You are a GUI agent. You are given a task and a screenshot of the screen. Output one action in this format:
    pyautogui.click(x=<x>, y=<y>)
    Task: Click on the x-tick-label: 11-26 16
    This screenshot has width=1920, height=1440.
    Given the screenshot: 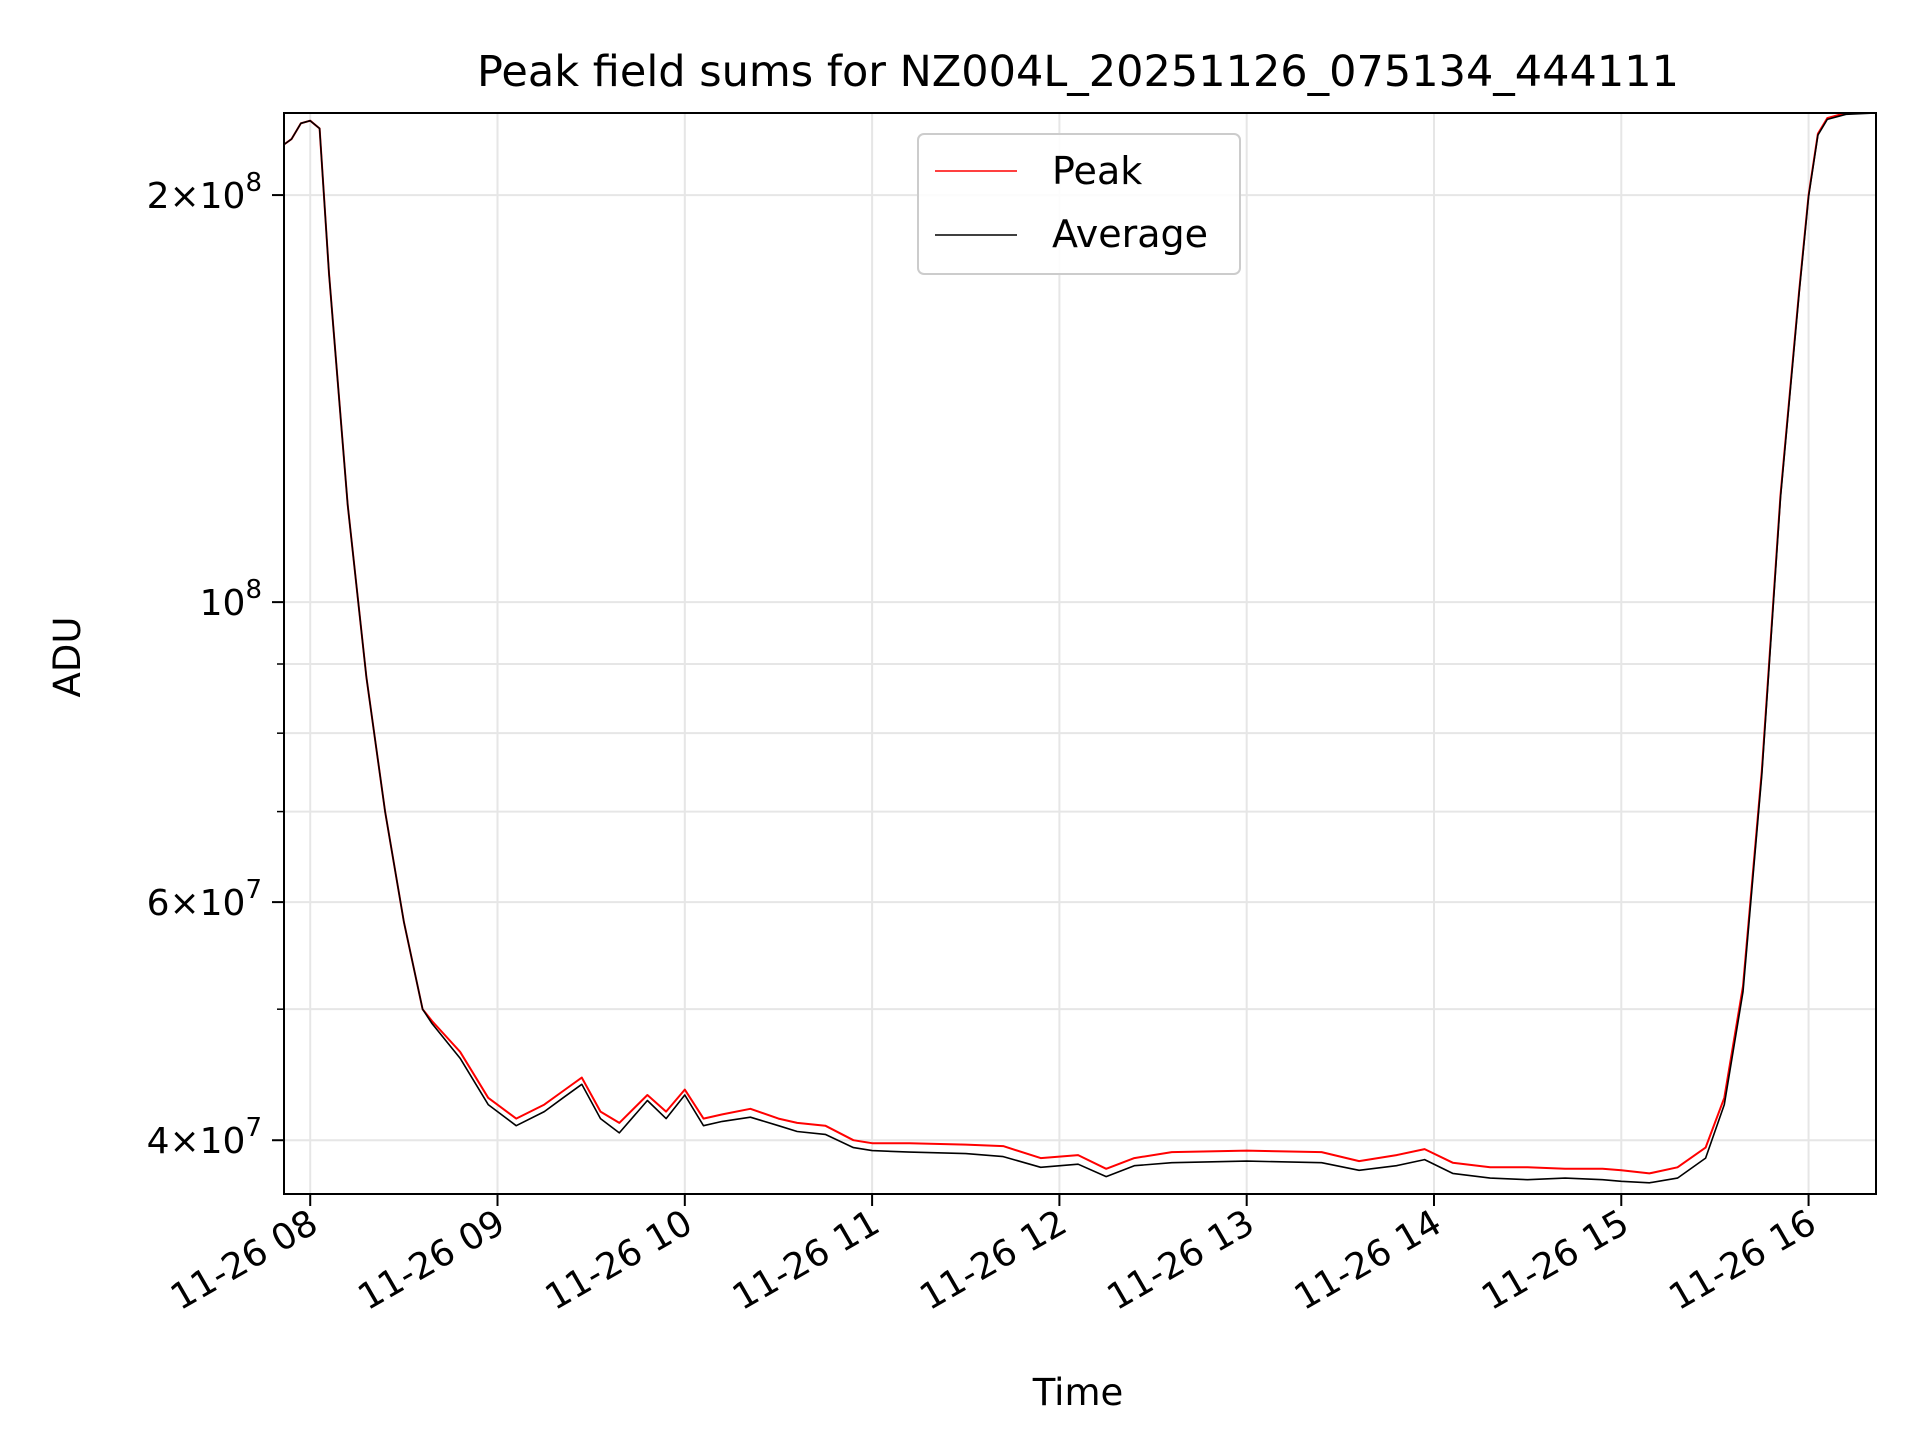 What is the action you would take?
    pyautogui.click(x=1742, y=1260)
    